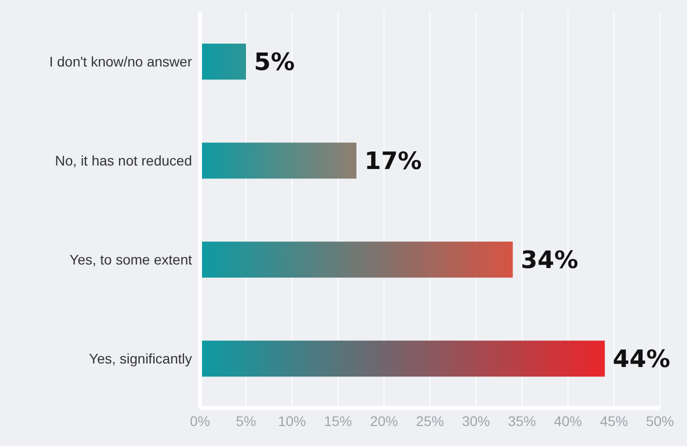  What do you see at coordinates (338, 420) in the screenshot?
I see `x-tick-label: 15%` at bounding box center [338, 420].